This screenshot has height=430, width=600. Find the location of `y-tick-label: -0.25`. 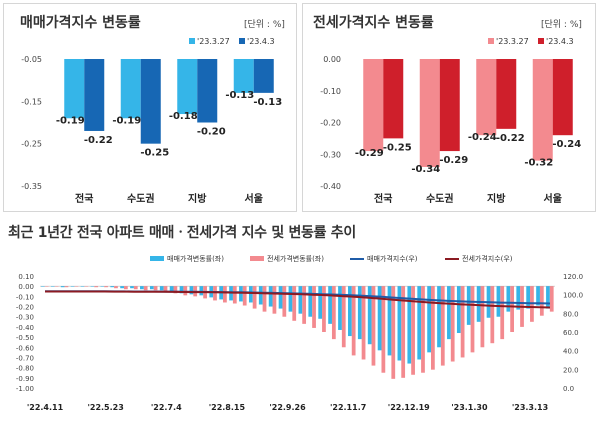

y-tick-label: -0.25 is located at coordinates (31, 144).